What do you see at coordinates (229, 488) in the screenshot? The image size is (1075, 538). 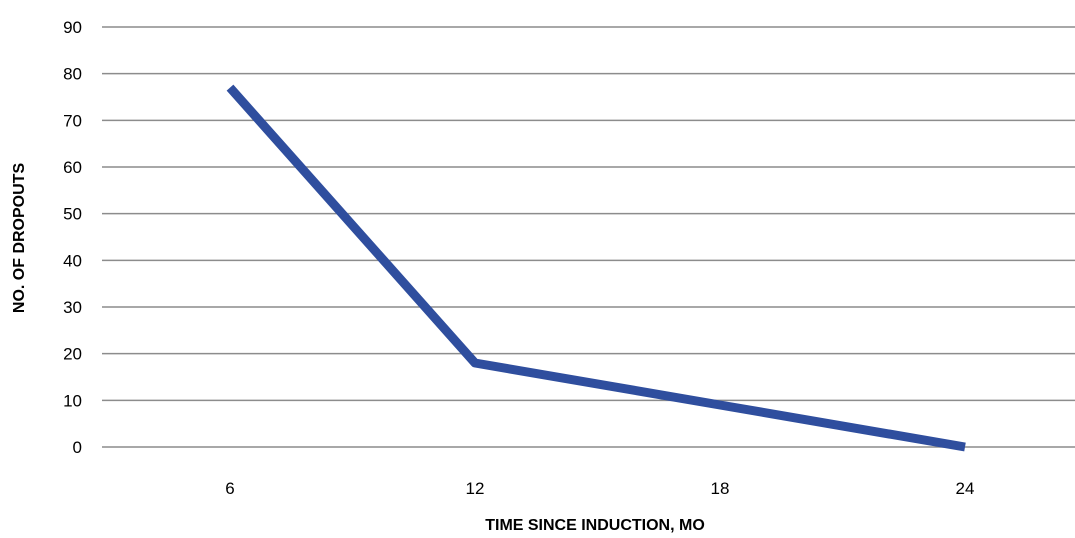 I see `x-tick-label-6: 6` at bounding box center [229, 488].